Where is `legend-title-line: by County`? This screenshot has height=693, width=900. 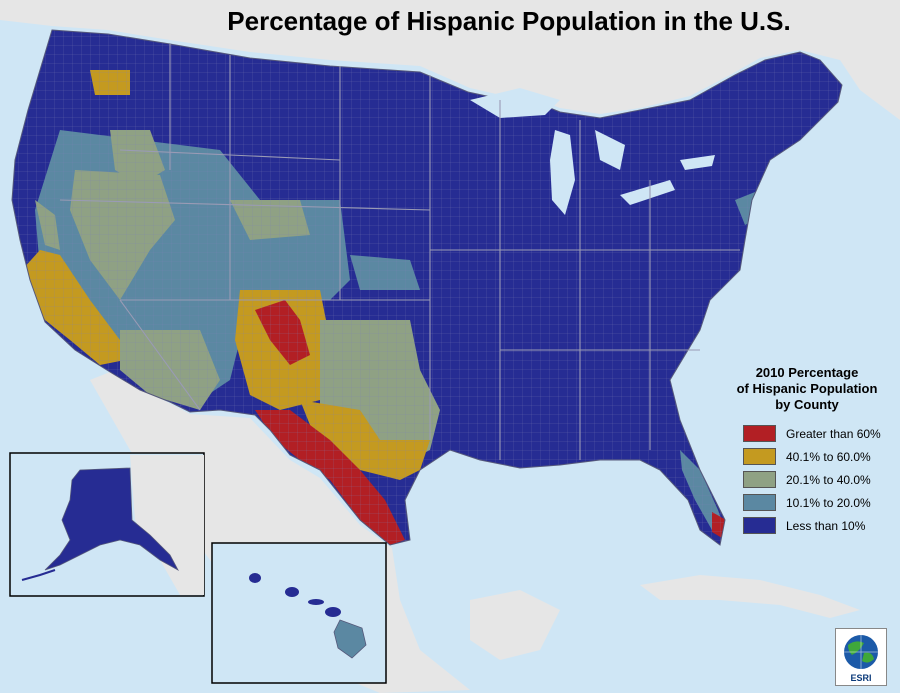
legend-title-line: by County is located at coordinates (807, 404).